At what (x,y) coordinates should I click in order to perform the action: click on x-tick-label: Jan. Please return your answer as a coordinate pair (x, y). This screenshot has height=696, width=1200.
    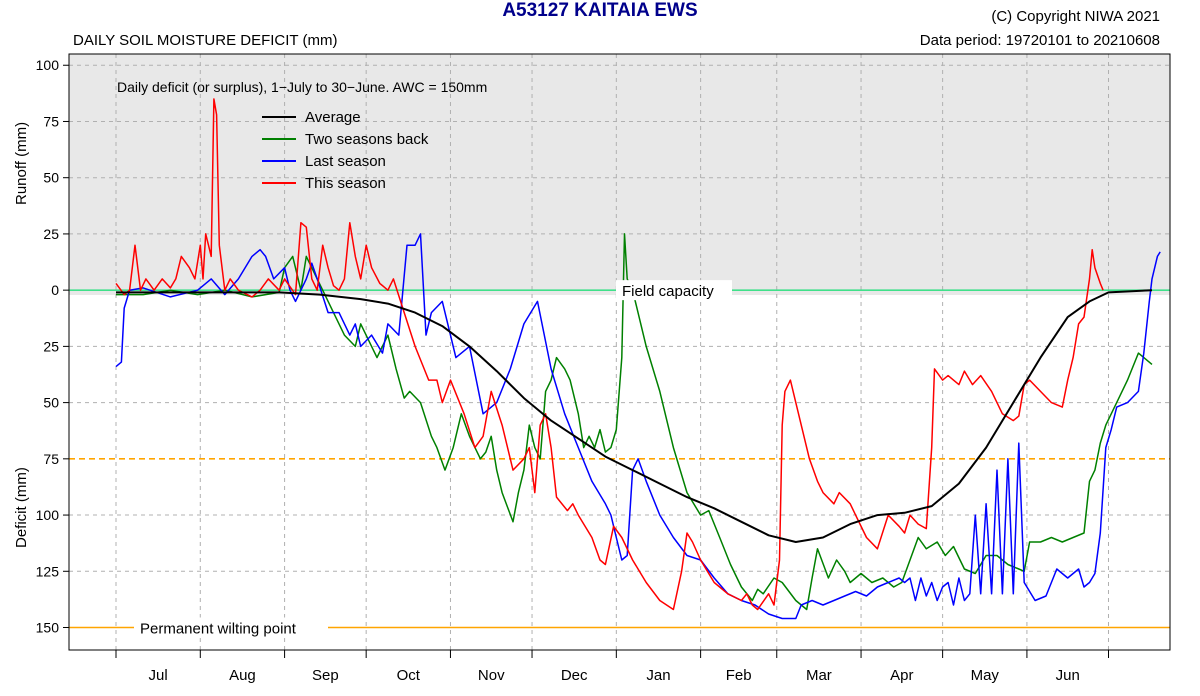
    Looking at the image, I should click on (658, 675).